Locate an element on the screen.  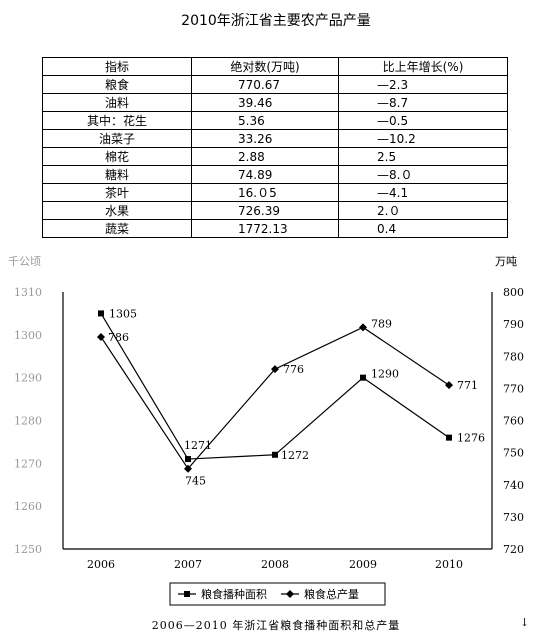
table-row: 油菜子 33.26 —10.2 is located at coordinates (275, 138).